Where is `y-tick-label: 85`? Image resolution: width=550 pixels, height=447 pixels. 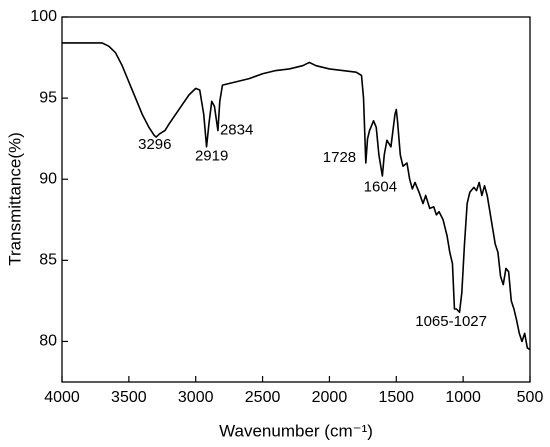
y-tick-label: 85 is located at coordinates (48, 260).